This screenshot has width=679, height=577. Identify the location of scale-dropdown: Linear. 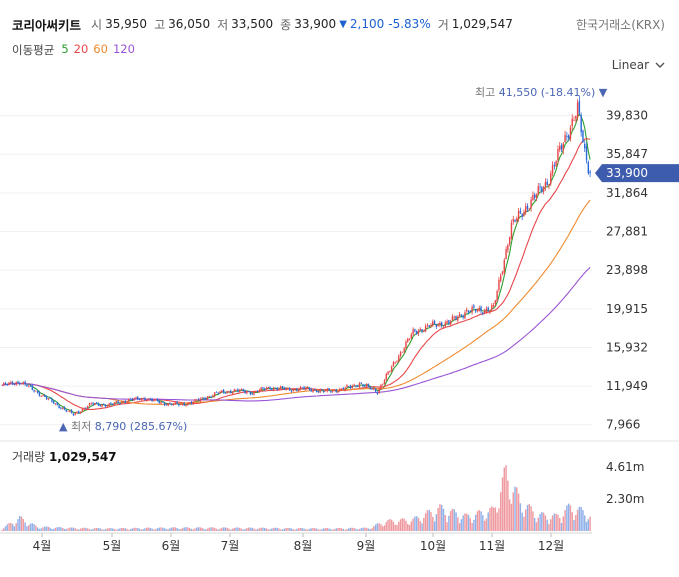
(638, 65).